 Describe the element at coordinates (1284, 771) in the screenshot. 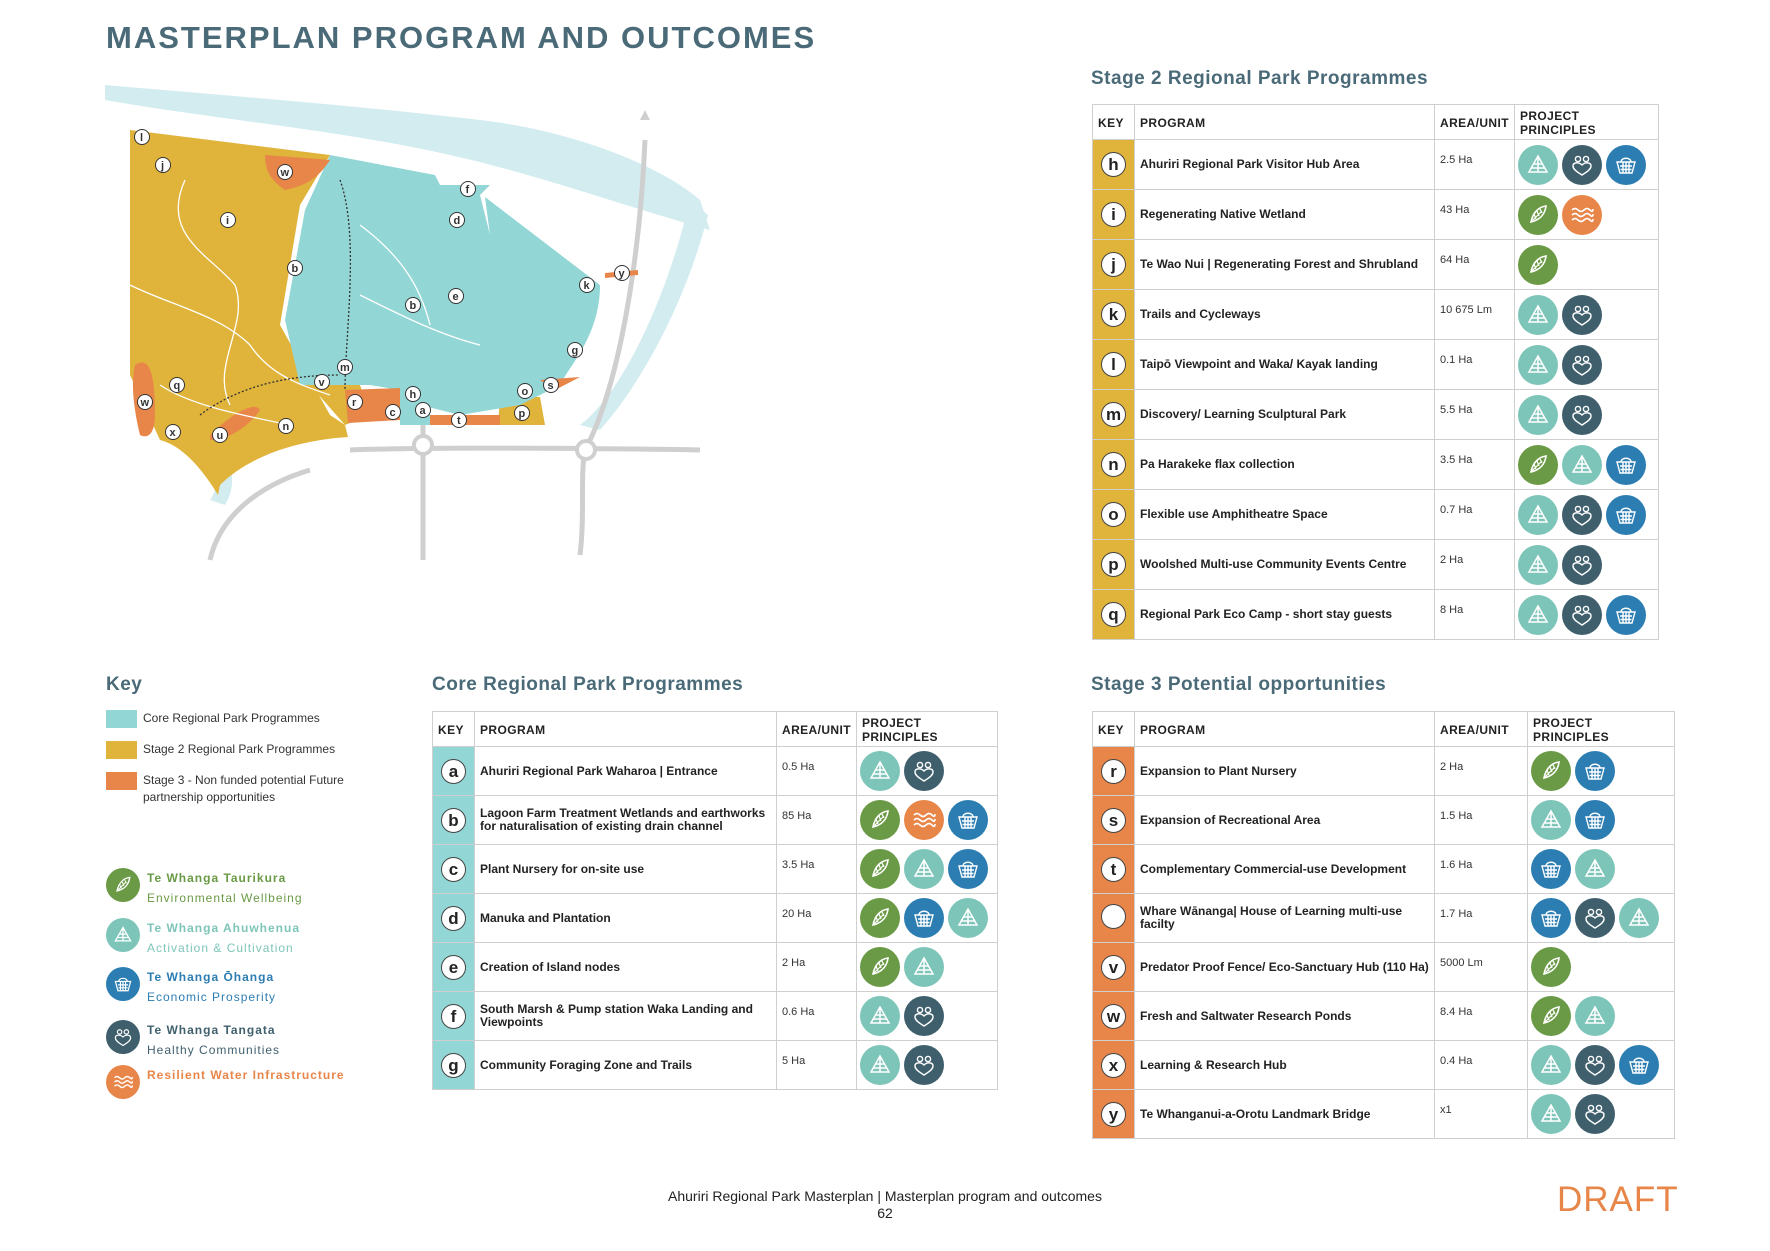

I see `program-name: Expansion to Plant Nursery` at that location.